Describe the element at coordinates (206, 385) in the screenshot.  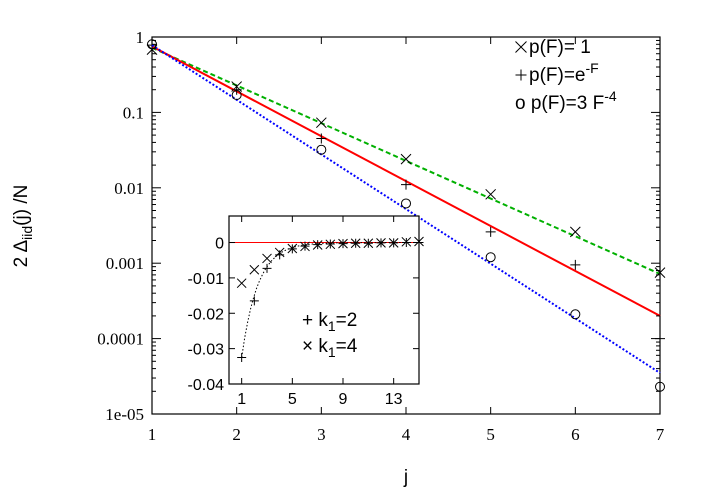
I see `inset-y-tick-label: -0.04` at that location.